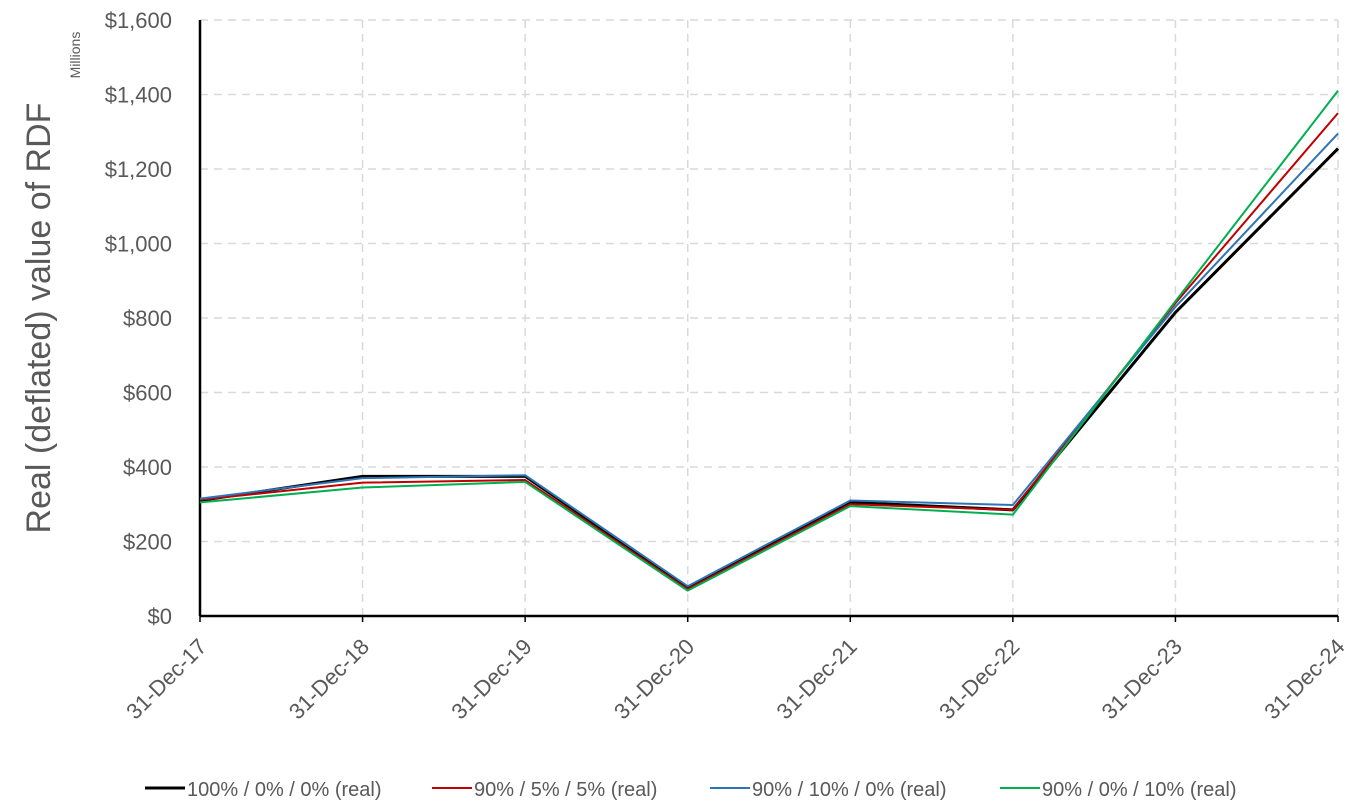  What do you see at coordinates (138, 20) in the screenshot?
I see `y-tick-label: $1,600` at bounding box center [138, 20].